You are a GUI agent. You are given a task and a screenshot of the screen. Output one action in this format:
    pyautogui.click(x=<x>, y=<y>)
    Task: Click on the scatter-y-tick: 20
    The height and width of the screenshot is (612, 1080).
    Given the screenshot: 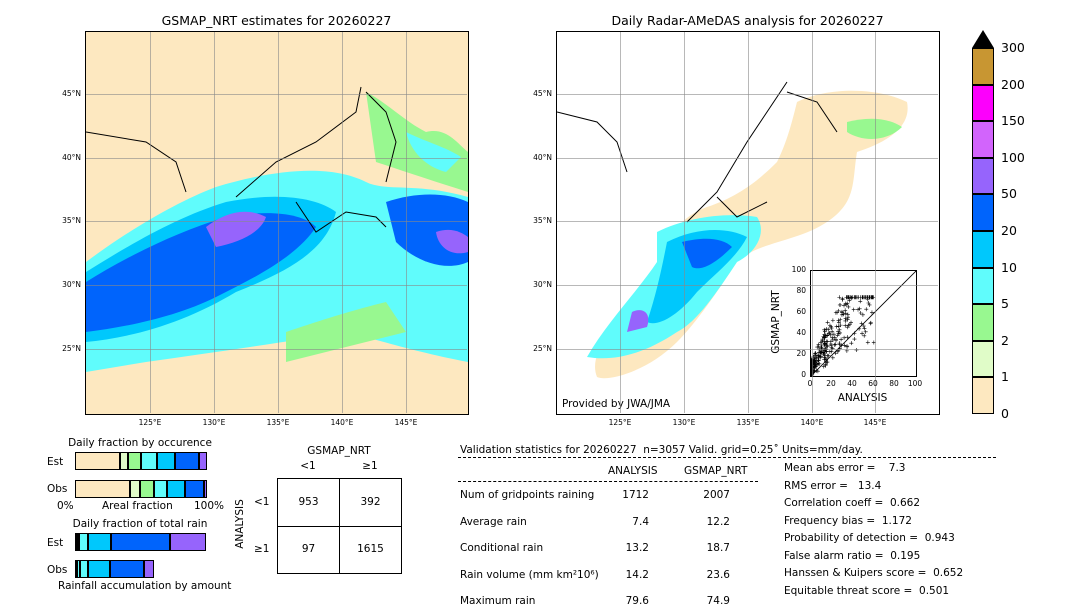 What is the action you would take?
    pyautogui.click(x=801, y=353)
    